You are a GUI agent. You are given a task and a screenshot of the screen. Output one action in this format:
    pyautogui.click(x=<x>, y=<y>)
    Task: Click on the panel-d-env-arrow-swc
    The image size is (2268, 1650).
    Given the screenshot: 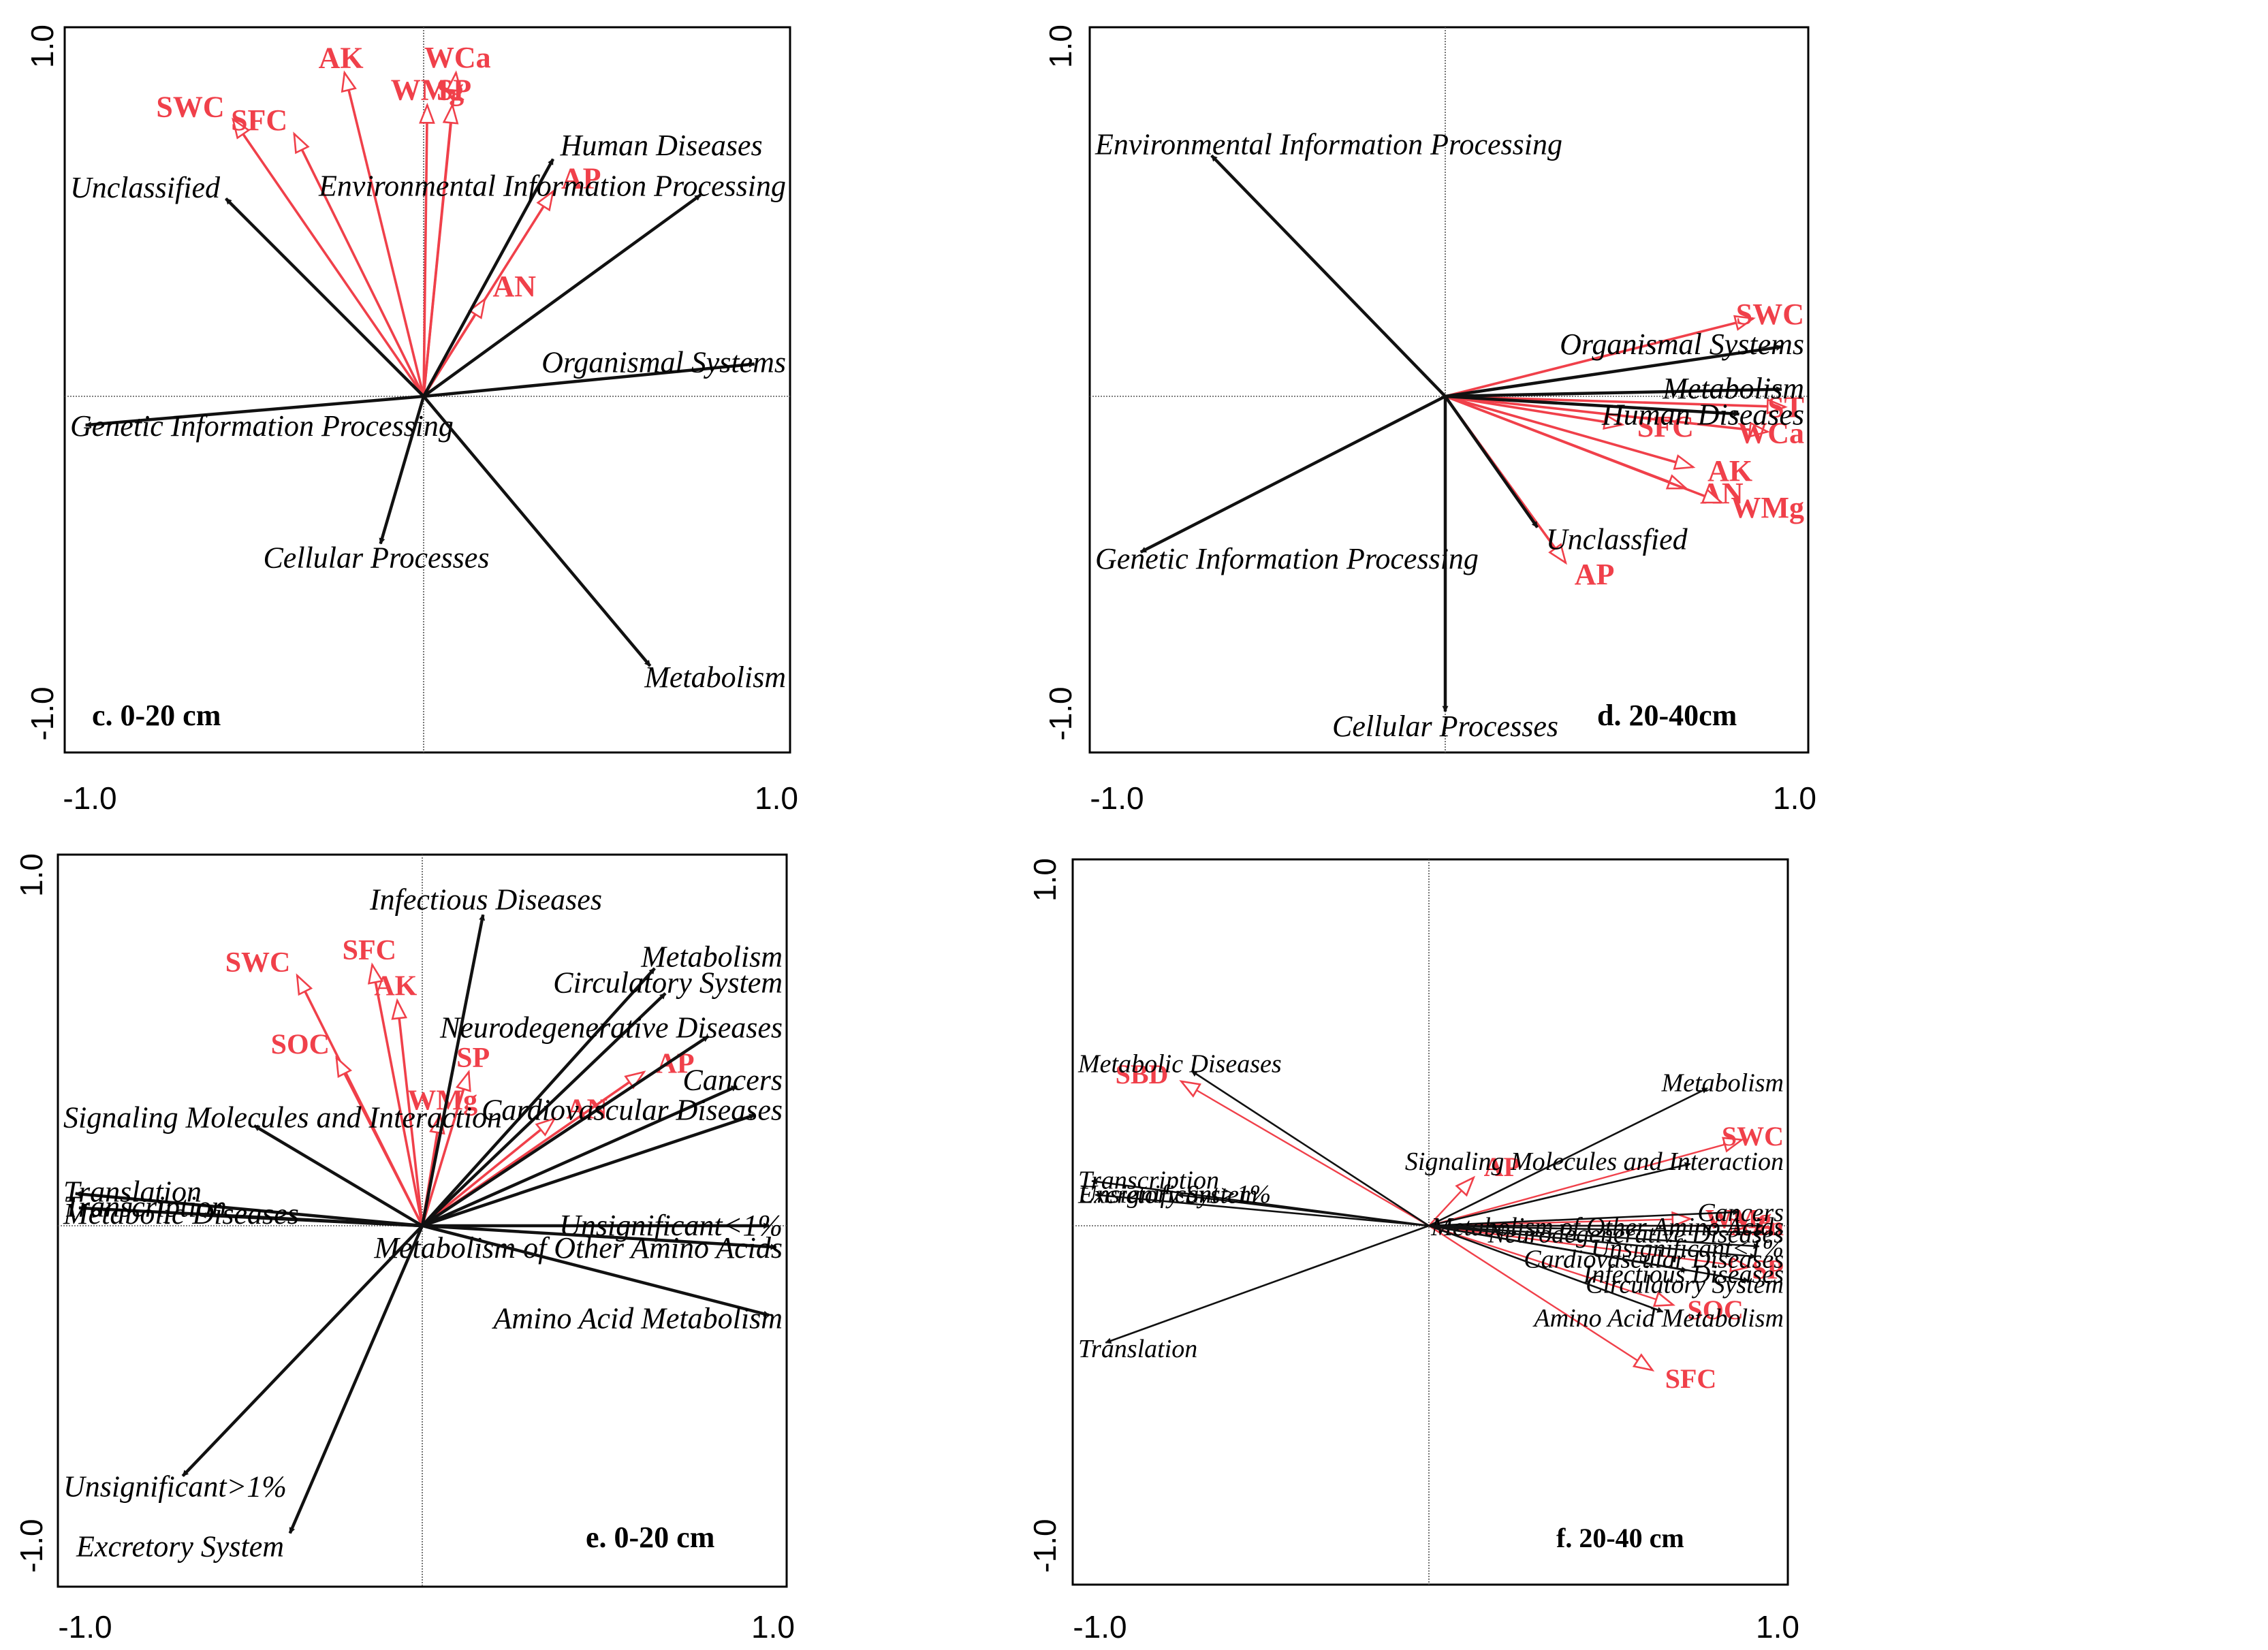 What is the action you would take?
    pyautogui.click(x=1599, y=358)
    